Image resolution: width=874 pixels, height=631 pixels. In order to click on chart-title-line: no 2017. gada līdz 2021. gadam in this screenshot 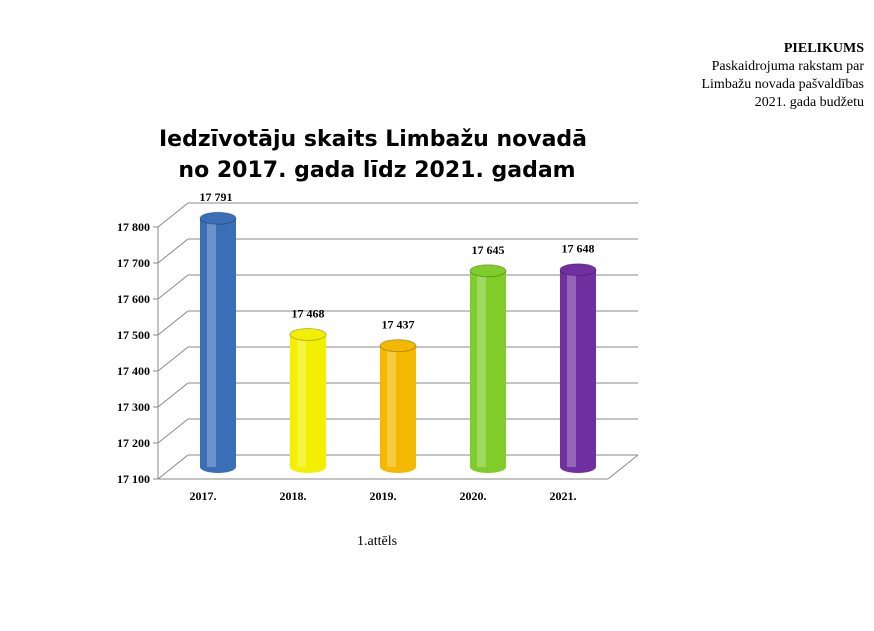, I will do `click(376, 170)`.